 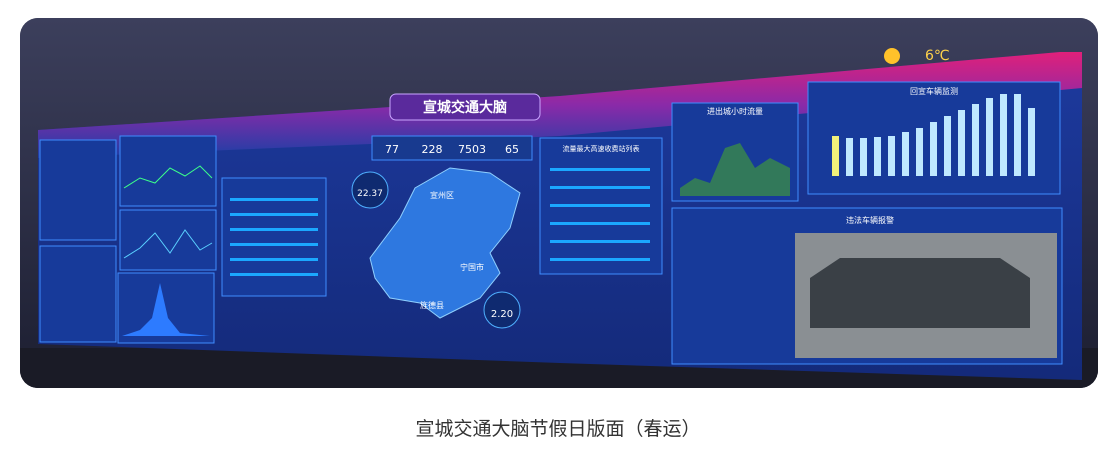 What do you see at coordinates (937, 56) in the screenshot?
I see `weather: 6℃` at bounding box center [937, 56].